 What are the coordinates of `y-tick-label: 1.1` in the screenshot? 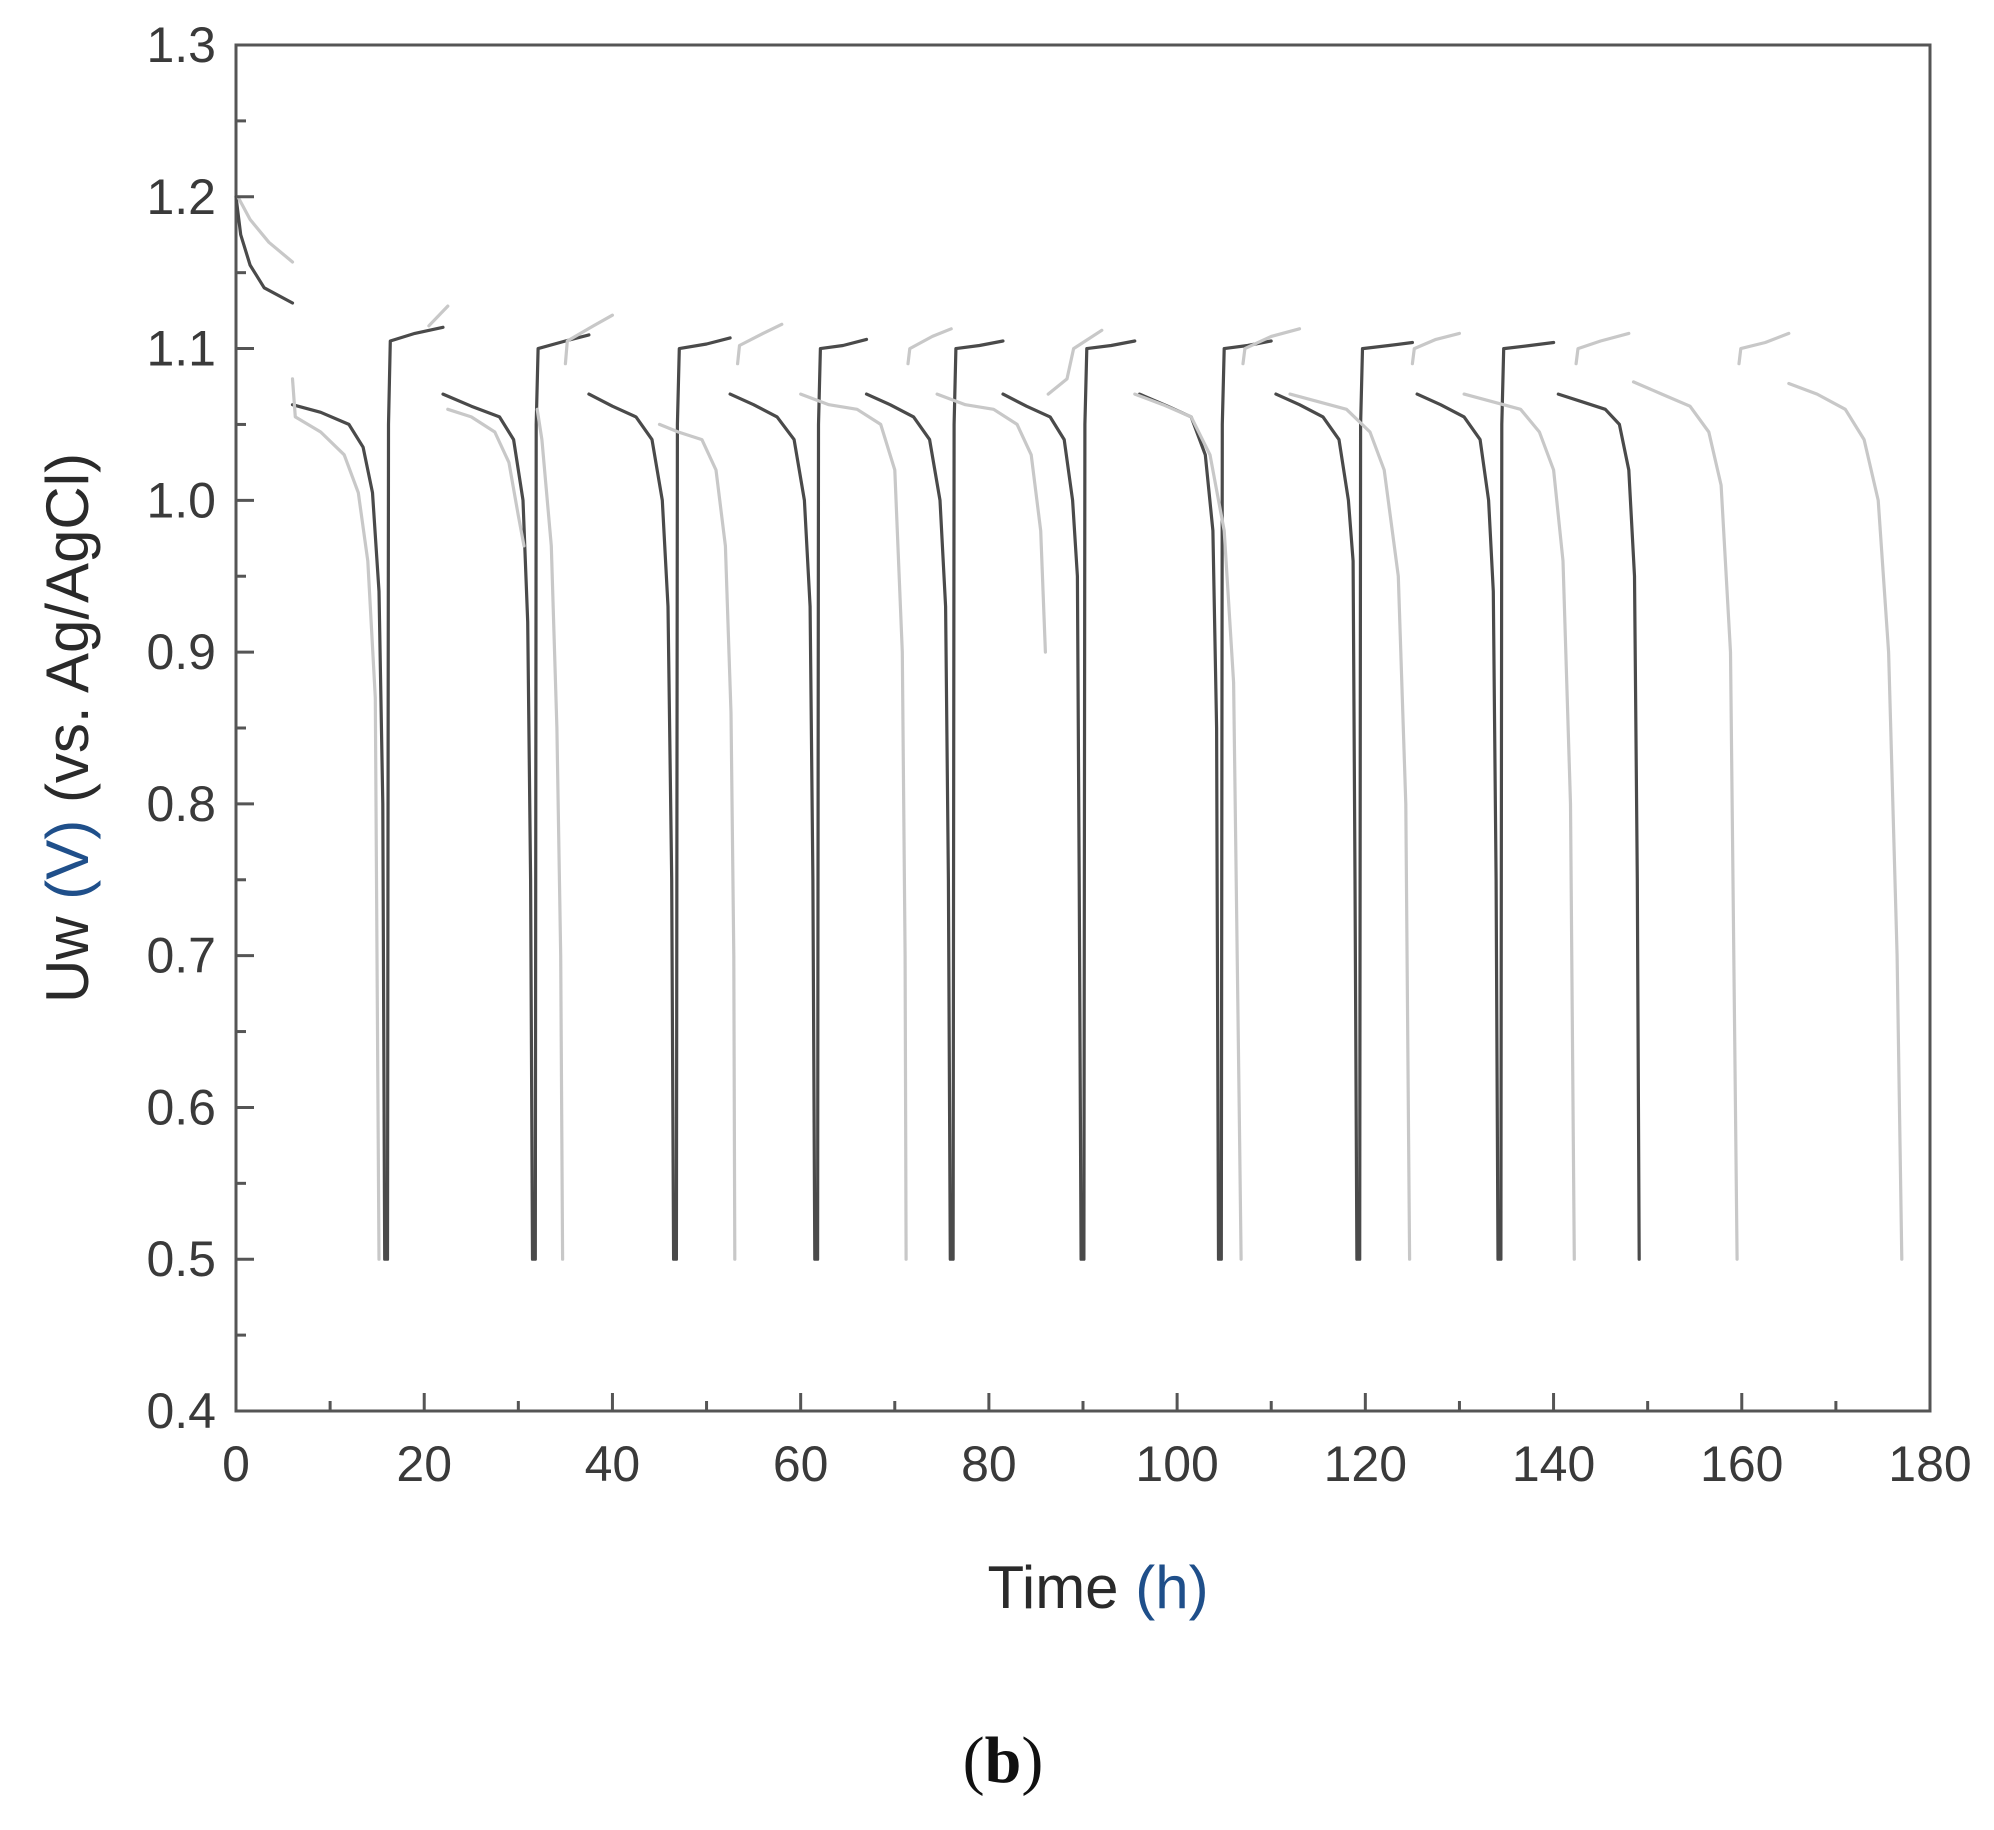 It's located at (181, 349).